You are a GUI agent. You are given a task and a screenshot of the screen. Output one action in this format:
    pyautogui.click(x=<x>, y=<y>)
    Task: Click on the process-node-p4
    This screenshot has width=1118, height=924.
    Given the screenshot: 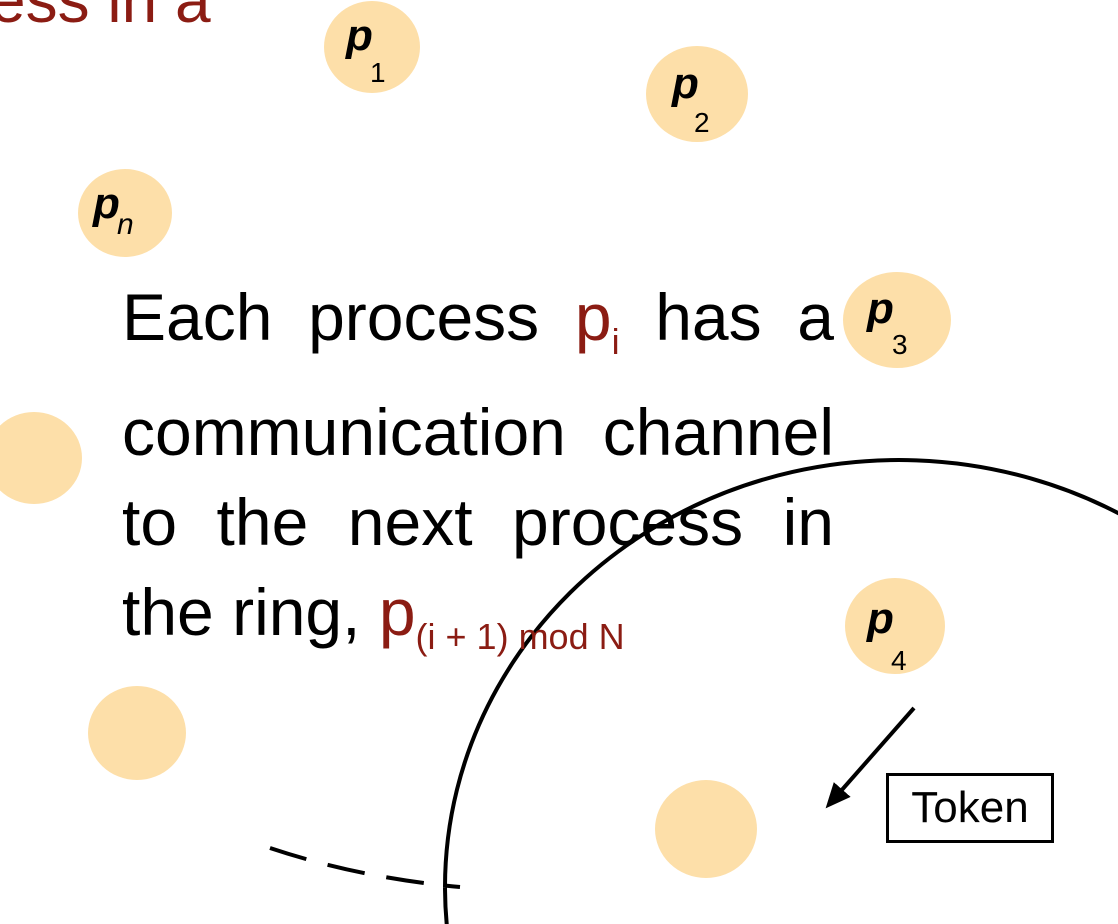 What is the action you would take?
    pyautogui.click(x=895, y=626)
    